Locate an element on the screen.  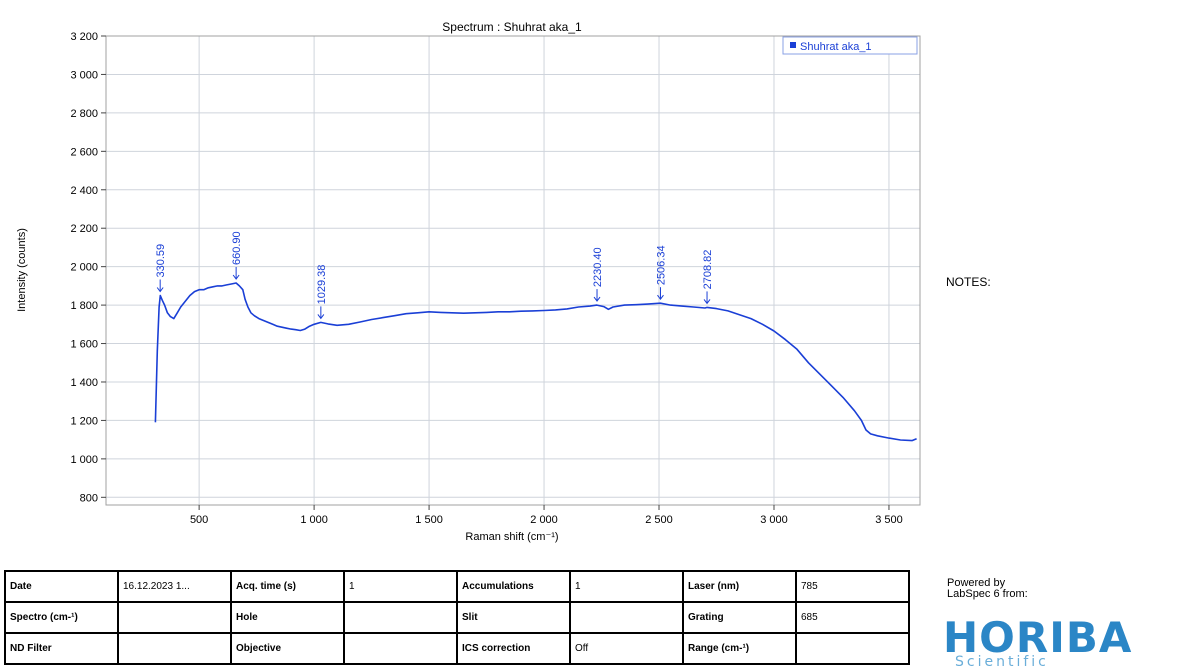
table-label: ICS correction is located at coordinates (513, 648).